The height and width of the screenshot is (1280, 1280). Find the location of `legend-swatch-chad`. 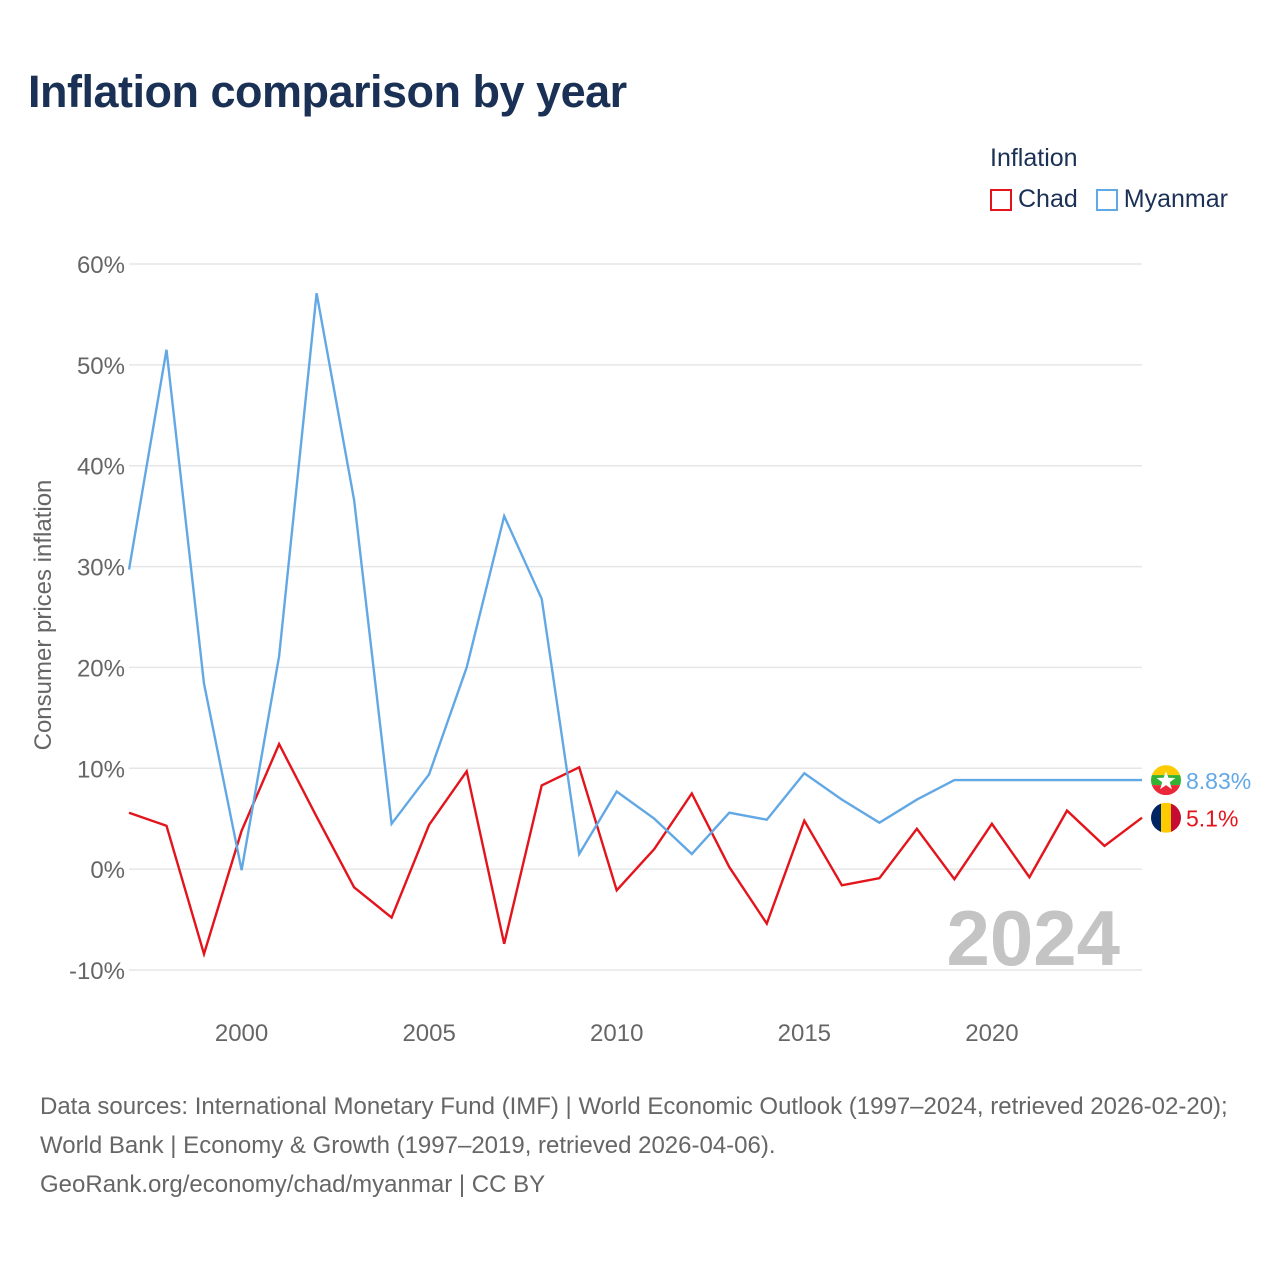

legend-swatch-chad is located at coordinates (1001, 199).